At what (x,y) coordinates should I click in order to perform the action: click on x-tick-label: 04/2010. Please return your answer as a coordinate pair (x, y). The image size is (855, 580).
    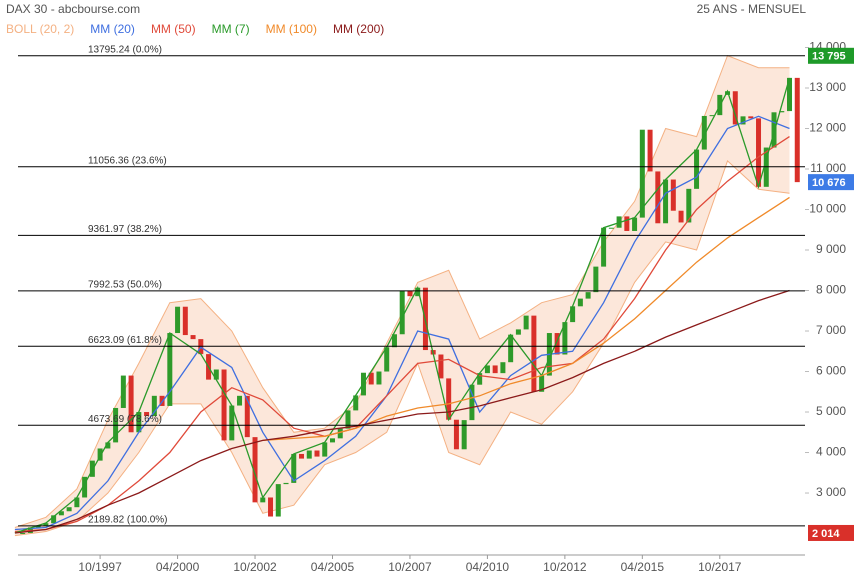
    Looking at the image, I should click on (488, 567).